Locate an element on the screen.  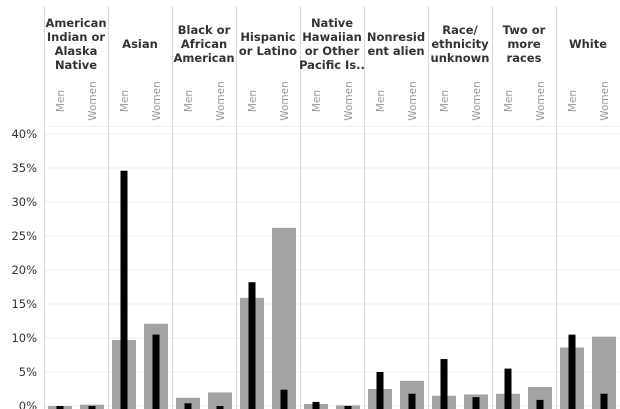
y-tick-label: 40% is located at coordinates (24, 134).